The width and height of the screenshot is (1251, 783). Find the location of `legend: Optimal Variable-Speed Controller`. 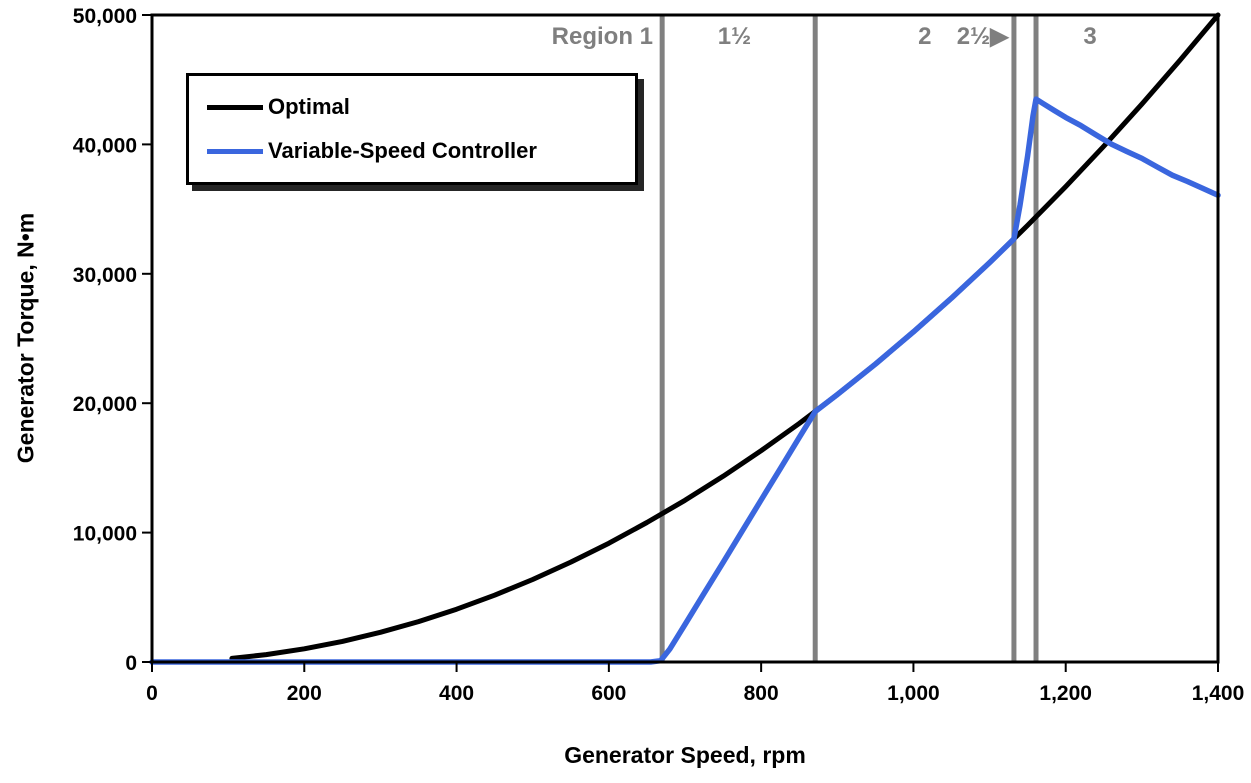

legend: Optimal Variable-Speed Controller is located at coordinates (412, 129).